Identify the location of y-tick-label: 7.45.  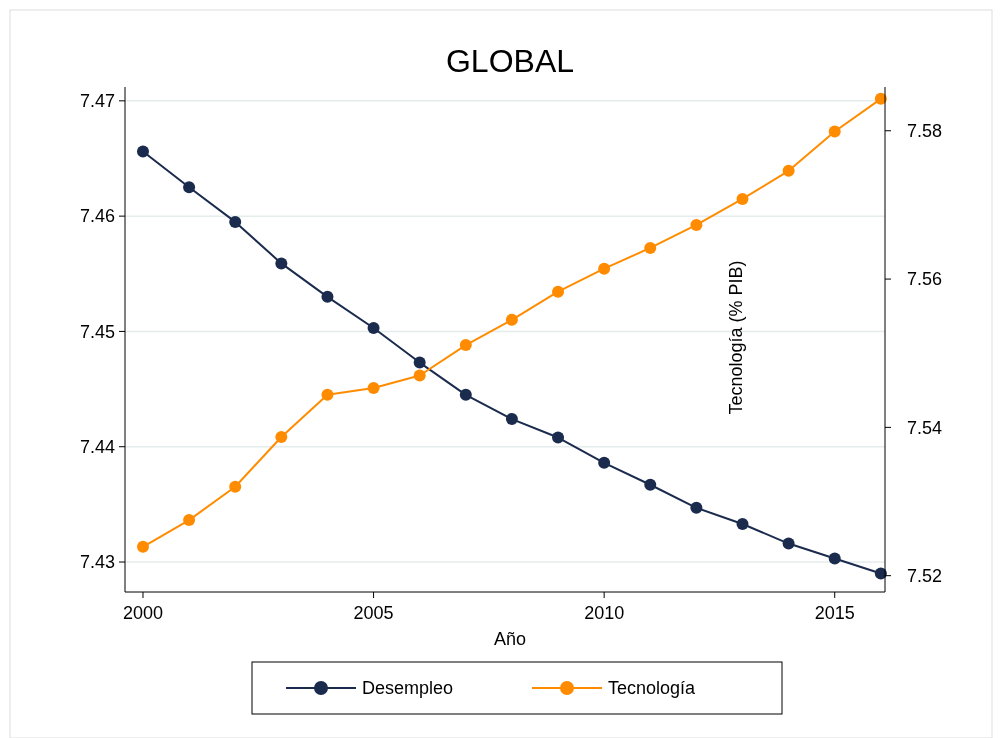
(97, 331).